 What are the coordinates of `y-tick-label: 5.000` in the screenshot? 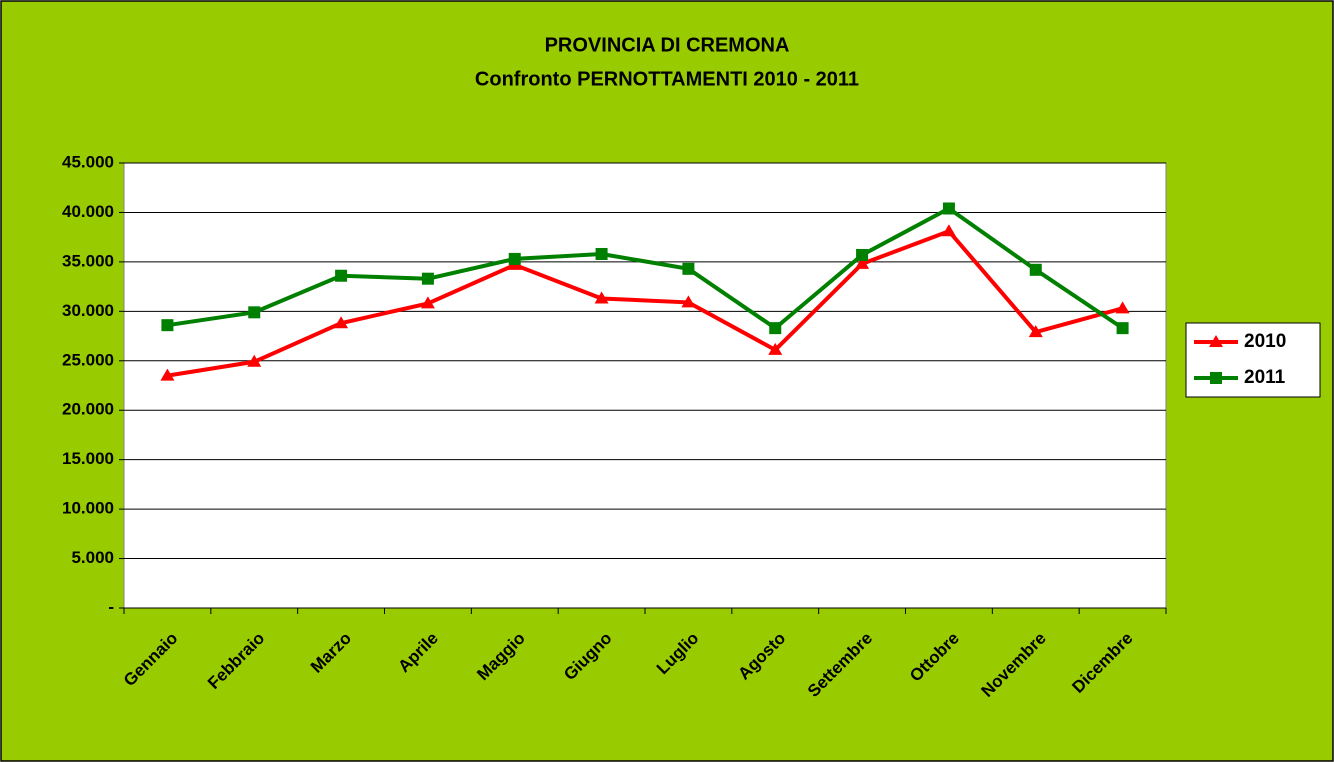 It's located at (92, 557).